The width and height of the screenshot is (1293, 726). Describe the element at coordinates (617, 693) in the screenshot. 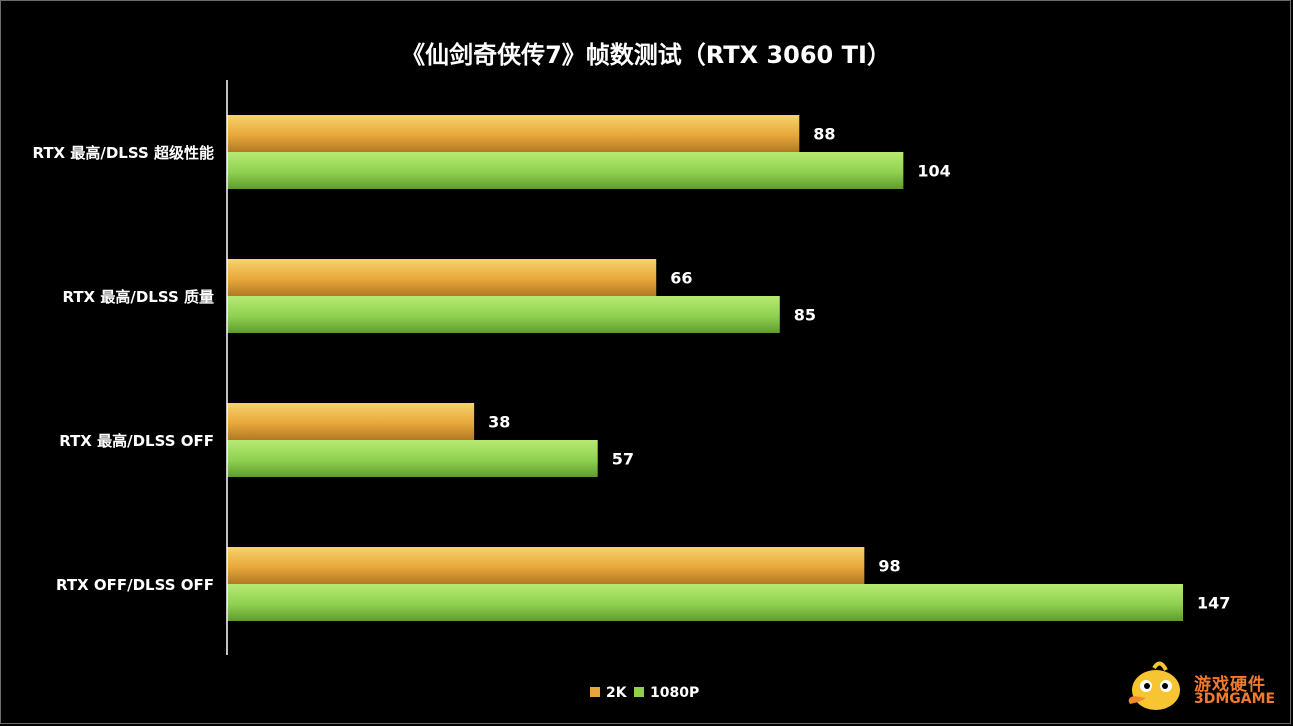

I see `legend-label-2k: 2K` at that location.